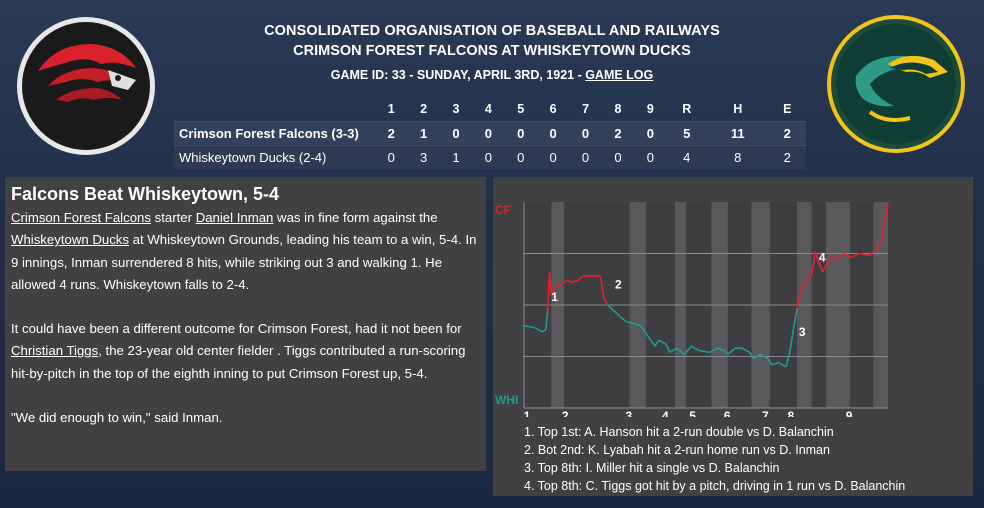 Image resolution: width=984 pixels, height=508 pixels. I want to click on inning-header: 1, so click(391, 108).